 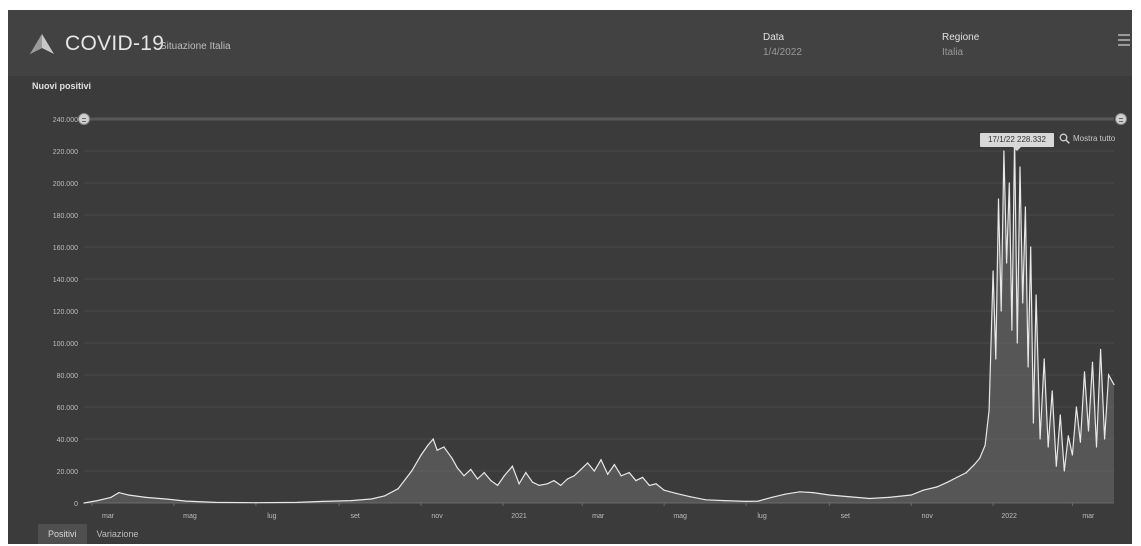 What do you see at coordinates (117, 534) in the screenshot?
I see `tab-variazione: Variazione` at bounding box center [117, 534].